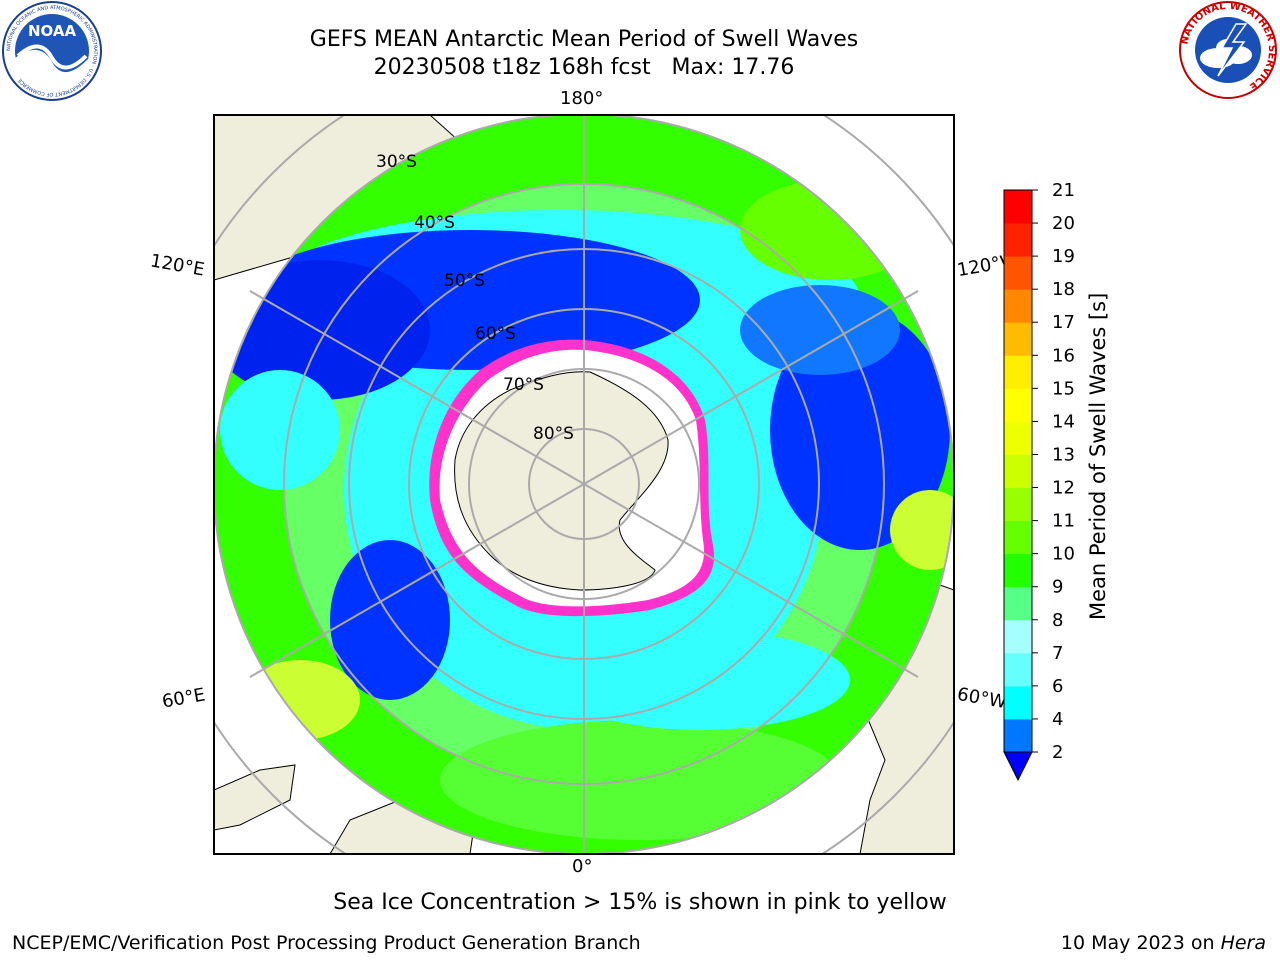  Describe the element at coordinates (1063, 521) in the screenshot. I see `colorbar-tick-label: 11` at that location.